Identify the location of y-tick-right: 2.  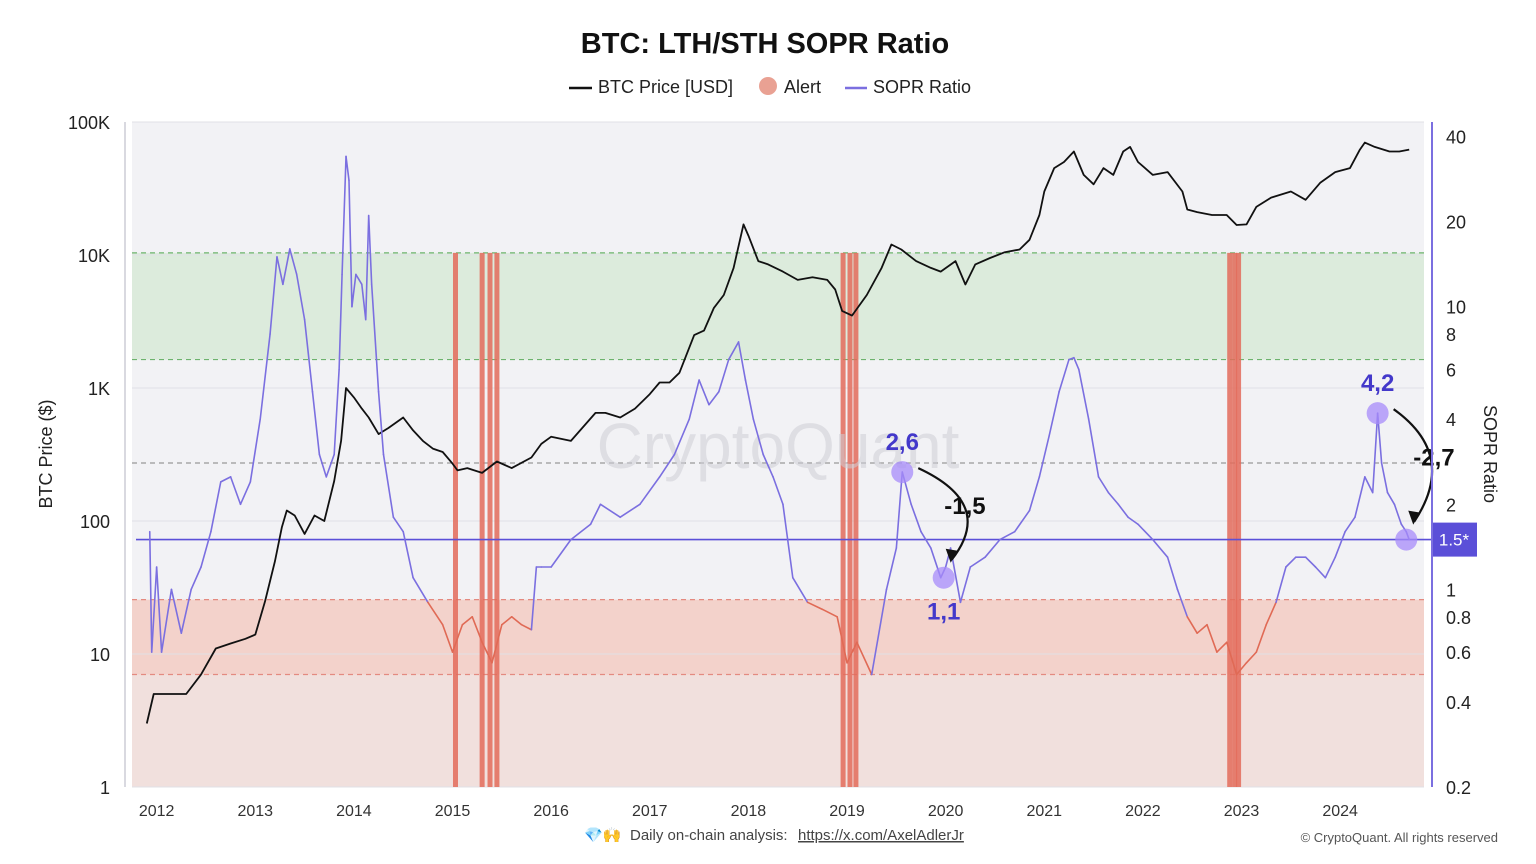
(1451, 505).